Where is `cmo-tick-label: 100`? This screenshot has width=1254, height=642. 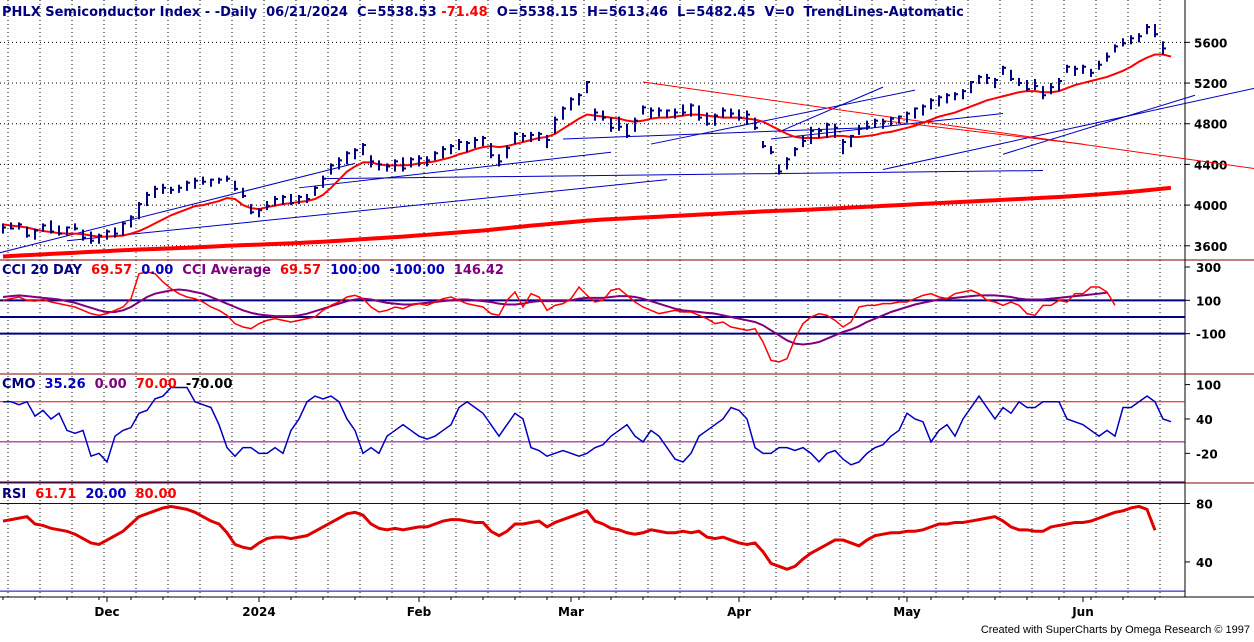
cmo-tick-label: 100 is located at coordinates (1208, 386).